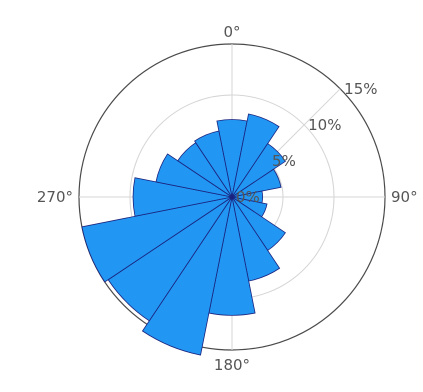 The image size is (423, 392). What do you see at coordinates (231, 32) in the screenshot?
I see `angular-tick-label: 0°` at bounding box center [231, 32].